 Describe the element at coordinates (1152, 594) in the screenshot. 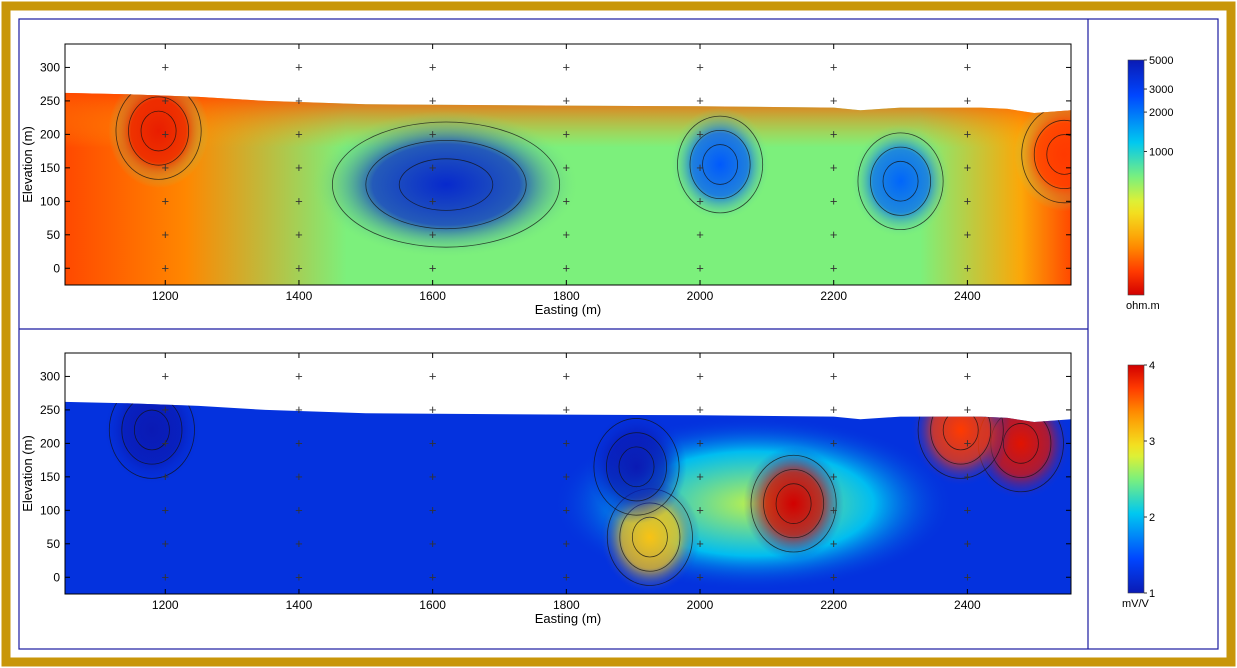

I see `colorbar-tick-label: 1` at that location.